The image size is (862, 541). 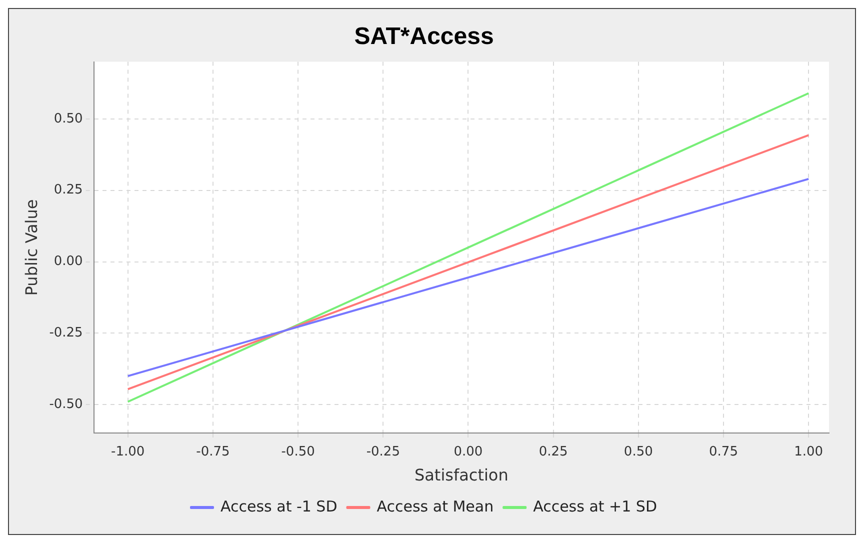 What do you see at coordinates (279, 506) in the screenshot?
I see `legend-label: Access at -1 SD` at bounding box center [279, 506].